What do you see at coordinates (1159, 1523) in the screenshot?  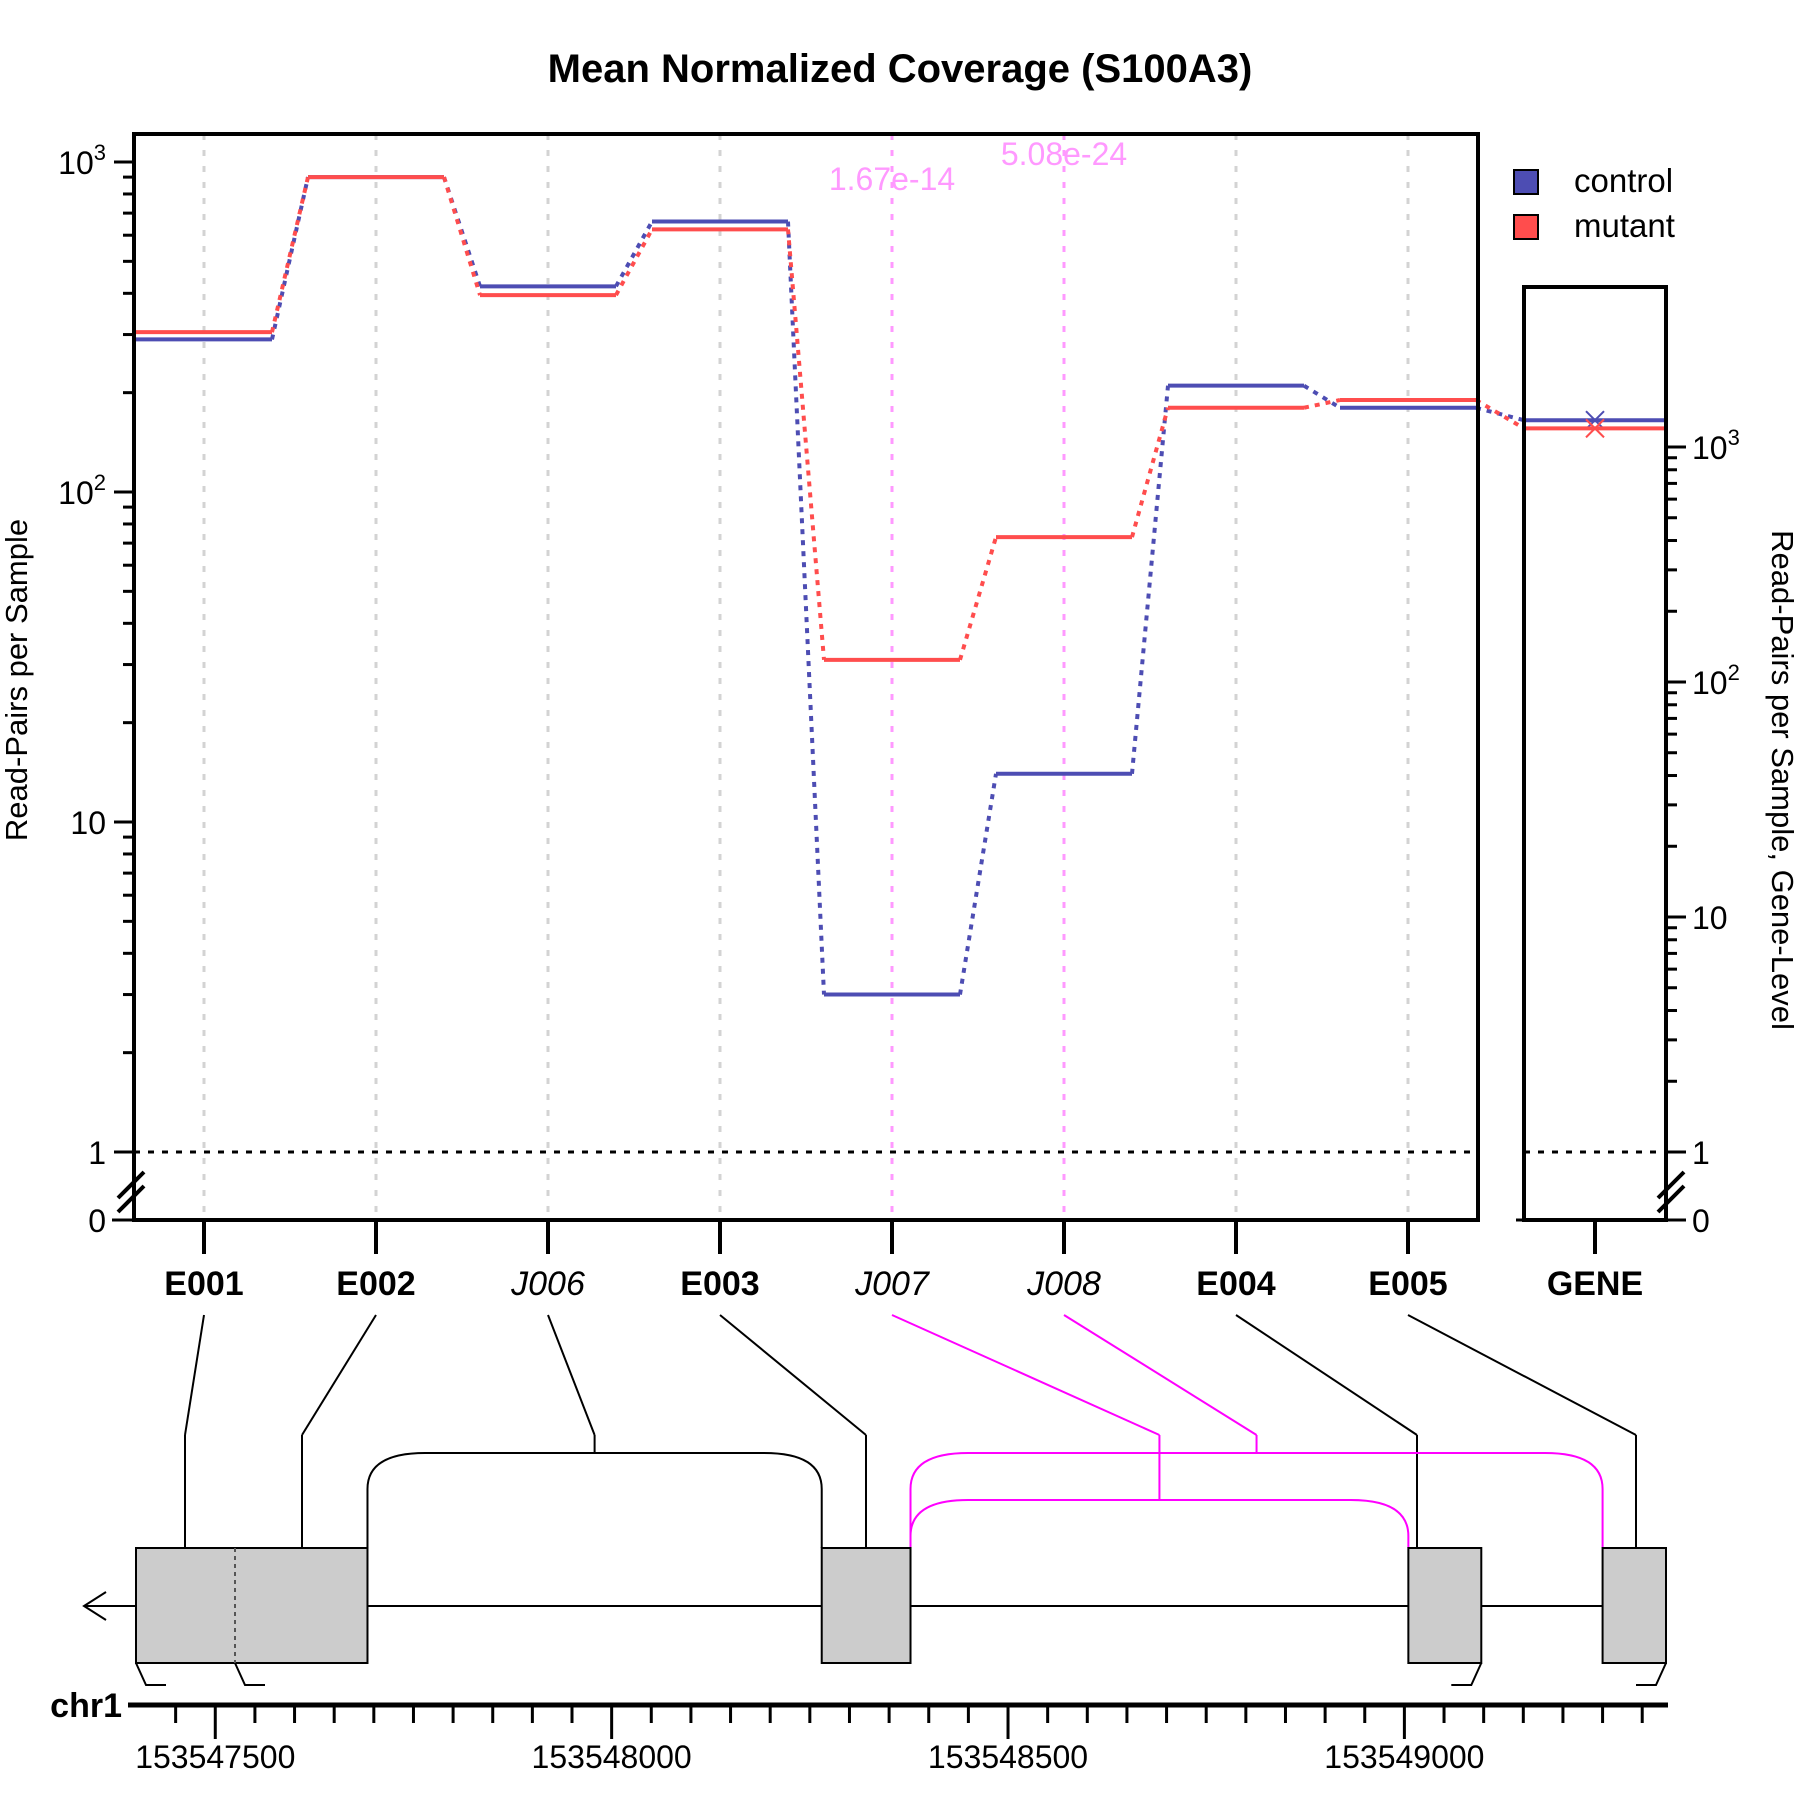 I see `junction-arc-j007` at bounding box center [1159, 1523].